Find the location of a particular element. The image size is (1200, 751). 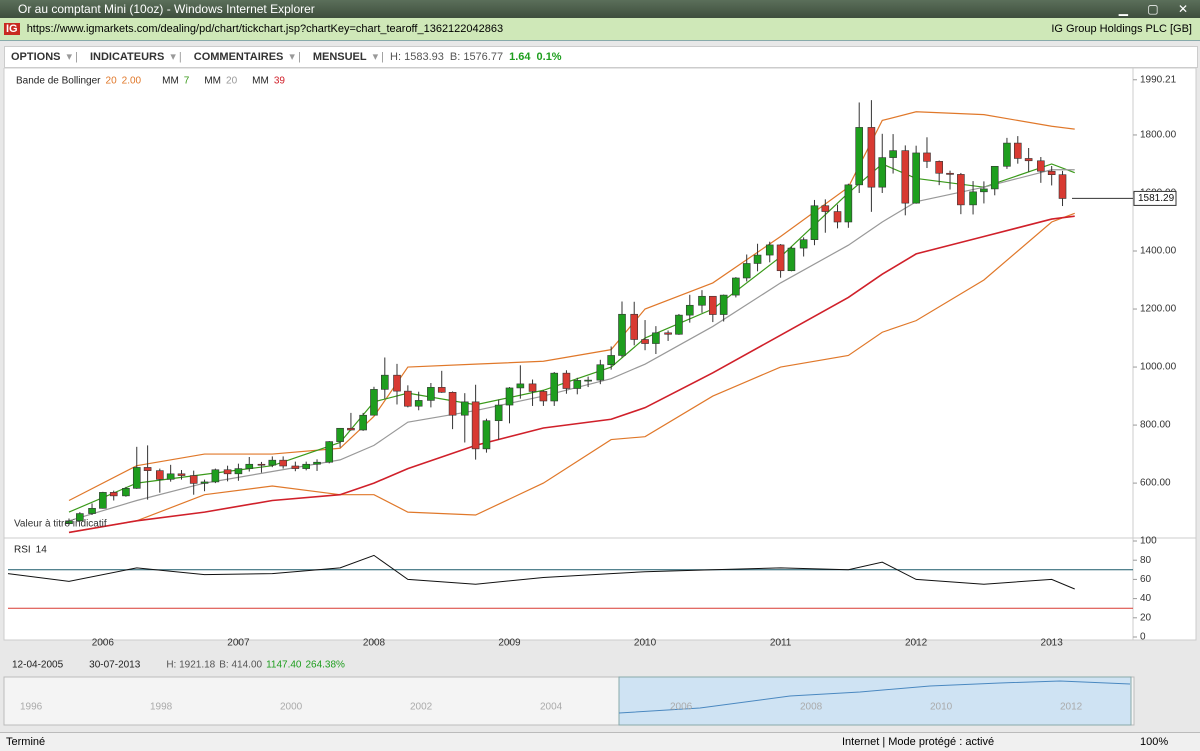

x-tick-label: 2011 is located at coordinates (781, 643).